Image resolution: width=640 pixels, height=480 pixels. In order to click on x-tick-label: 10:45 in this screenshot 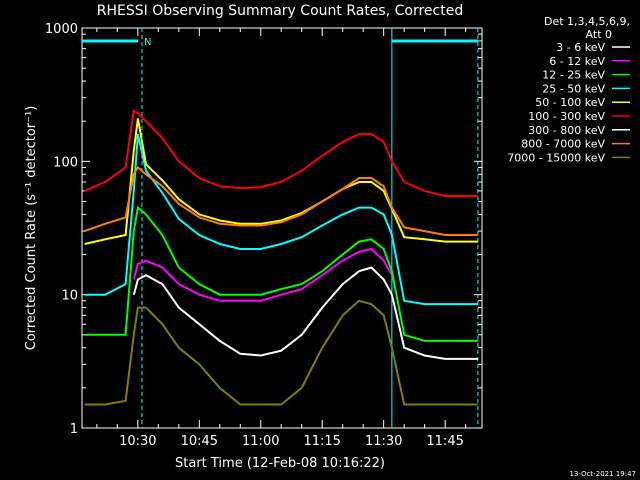, I will do `click(199, 441)`.